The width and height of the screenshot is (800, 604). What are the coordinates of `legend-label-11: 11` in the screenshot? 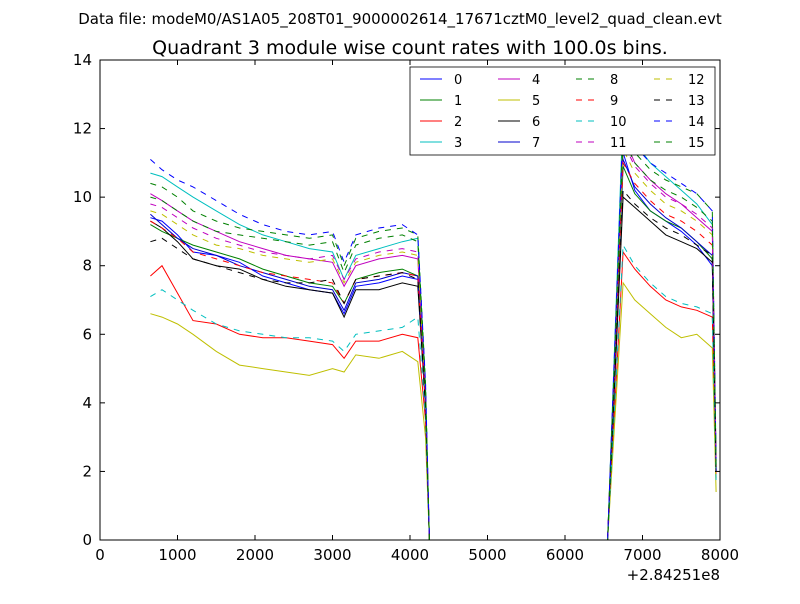 It's located at (618, 143).